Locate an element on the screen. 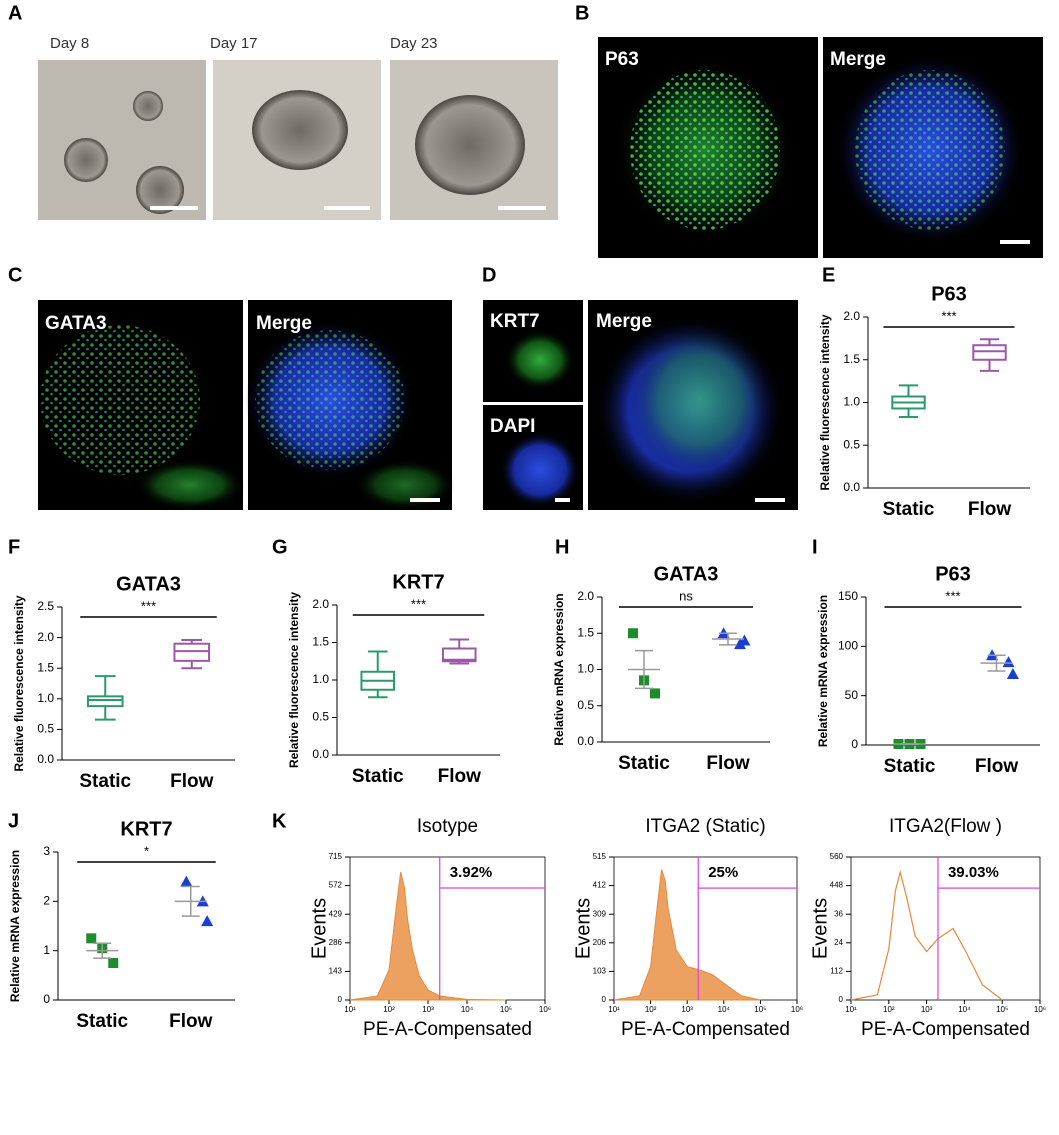 The height and width of the screenshot is (1135, 1059). panel-d-images: KRT7 DAPI Merge is located at coordinates (640, 405).